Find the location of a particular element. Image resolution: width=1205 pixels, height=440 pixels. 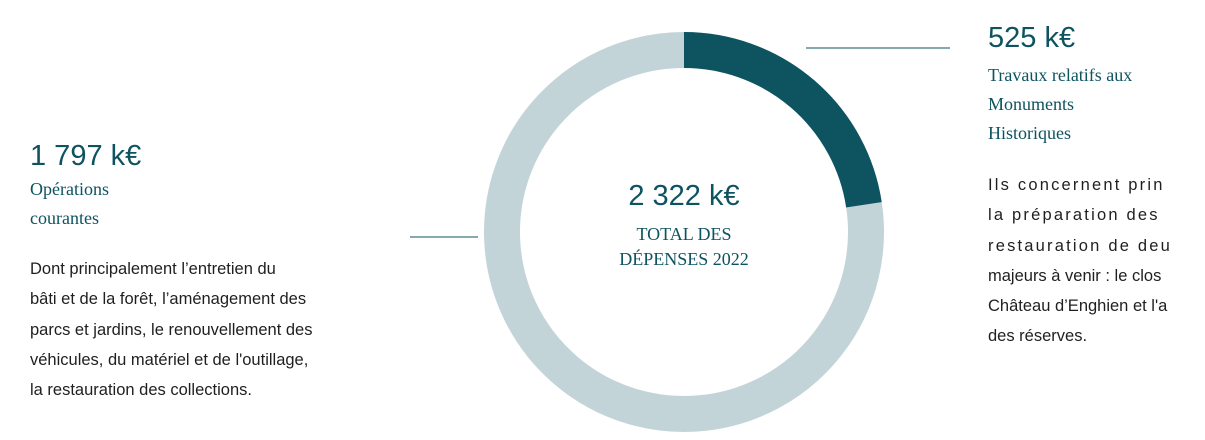

description-line: des réserves. is located at coordinates (1038, 336).